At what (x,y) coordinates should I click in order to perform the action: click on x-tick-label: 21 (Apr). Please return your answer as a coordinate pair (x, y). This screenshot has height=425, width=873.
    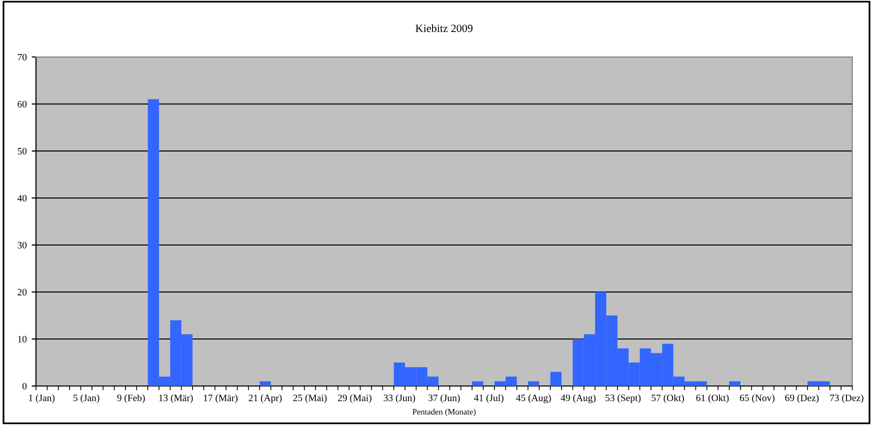
    Looking at the image, I should click on (265, 399).